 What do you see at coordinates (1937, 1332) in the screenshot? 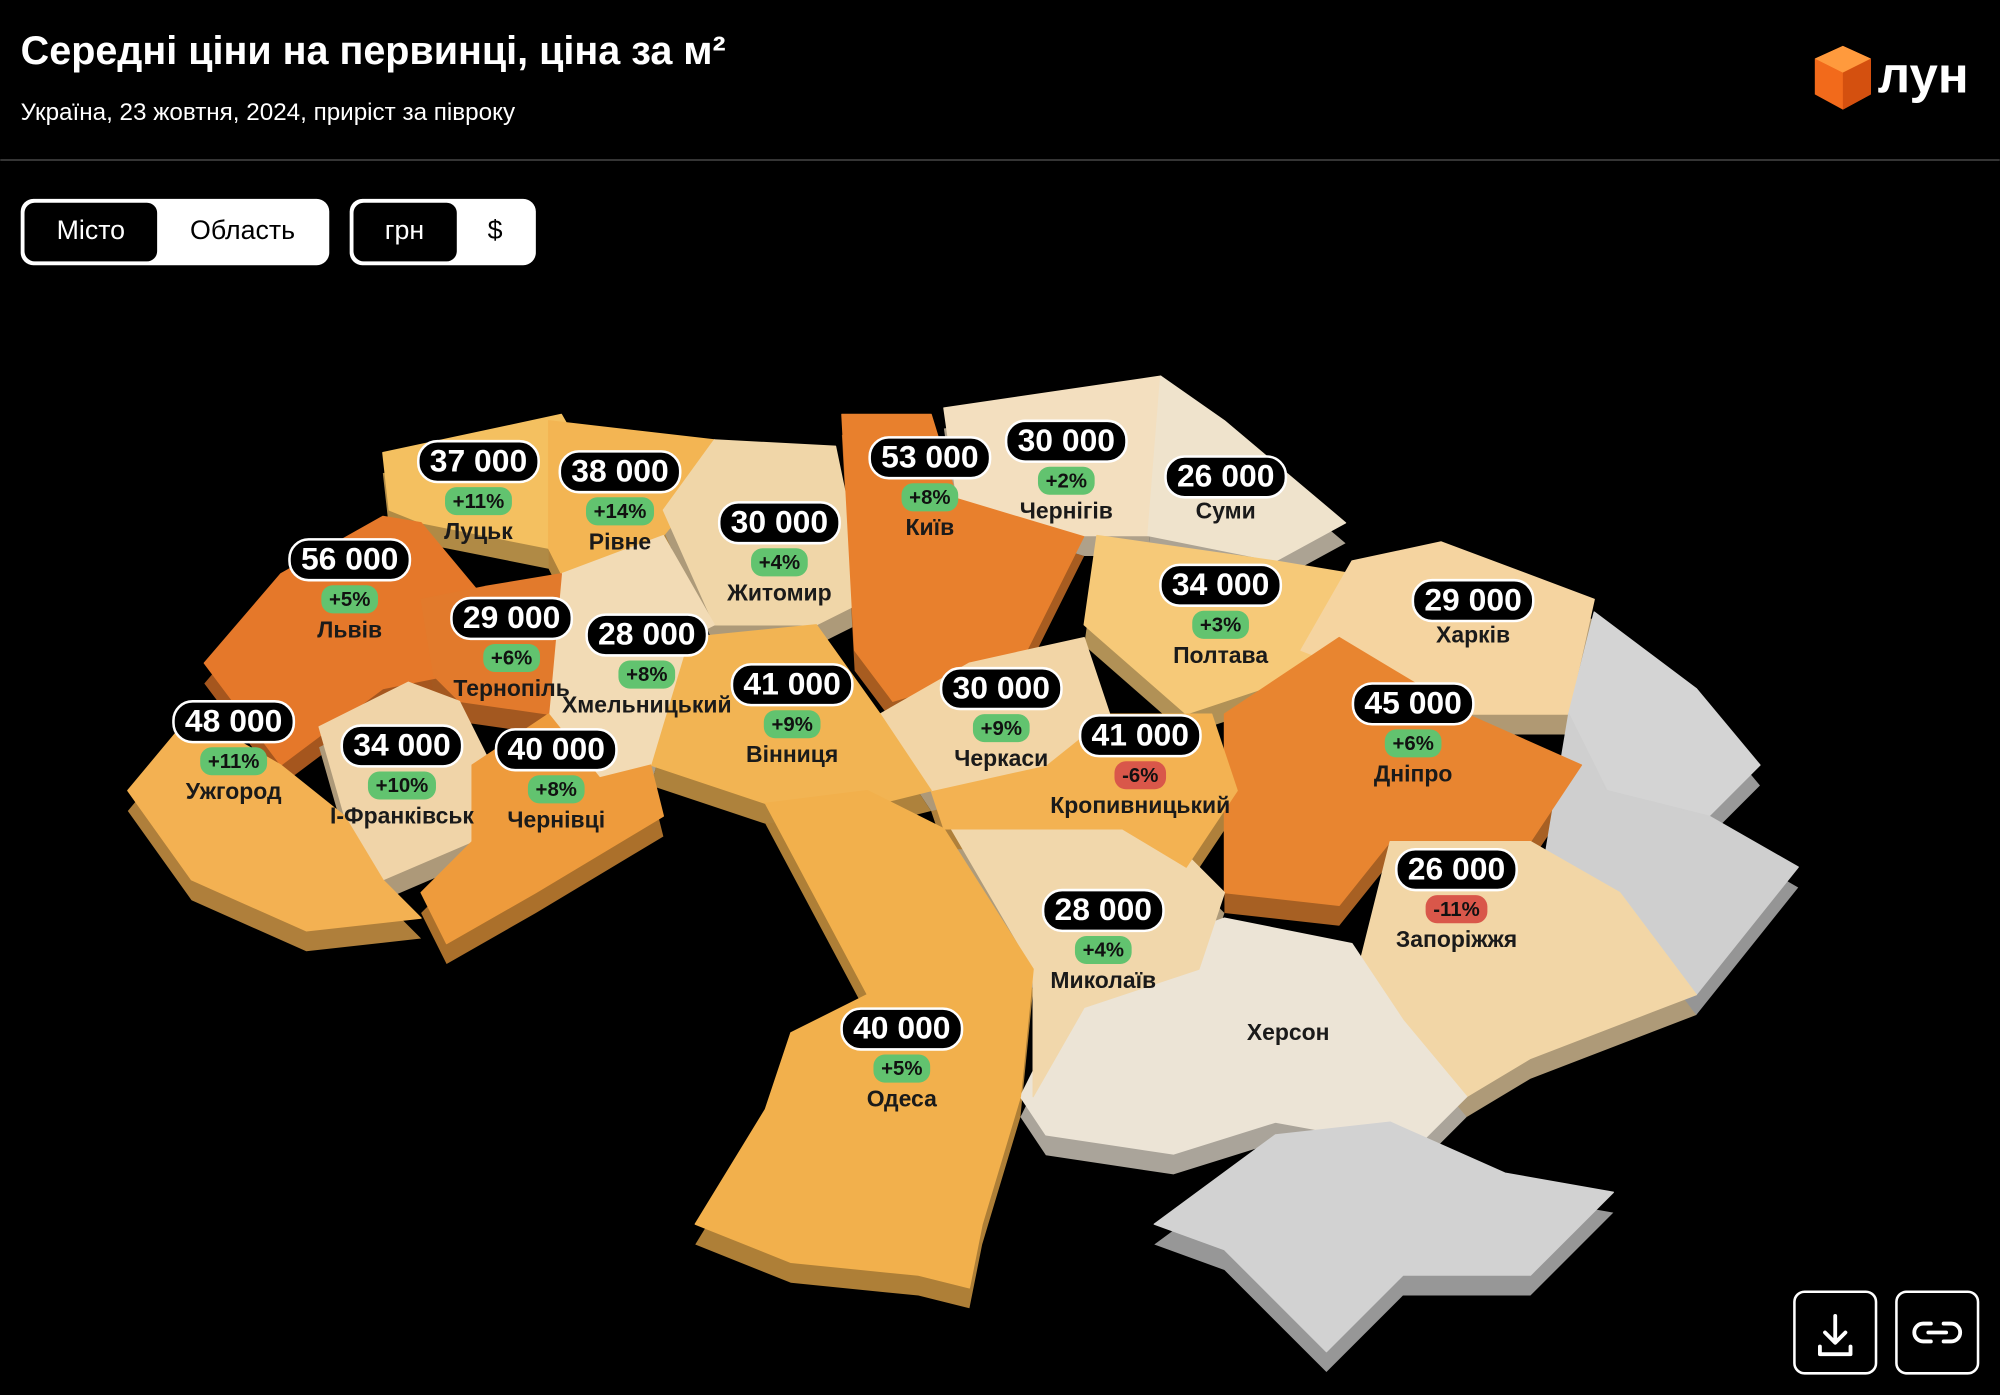
I see `link-button` at bounding box center [1937, 1332].